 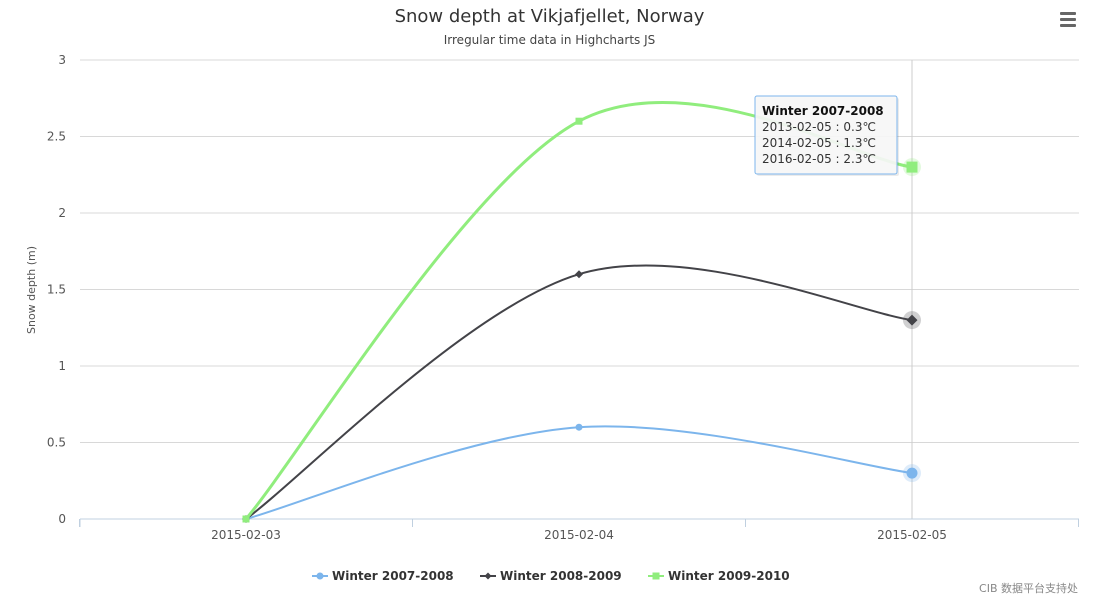 I want to click on tooltip-header: Winter 2007-2008, so click(x=823, y=111).